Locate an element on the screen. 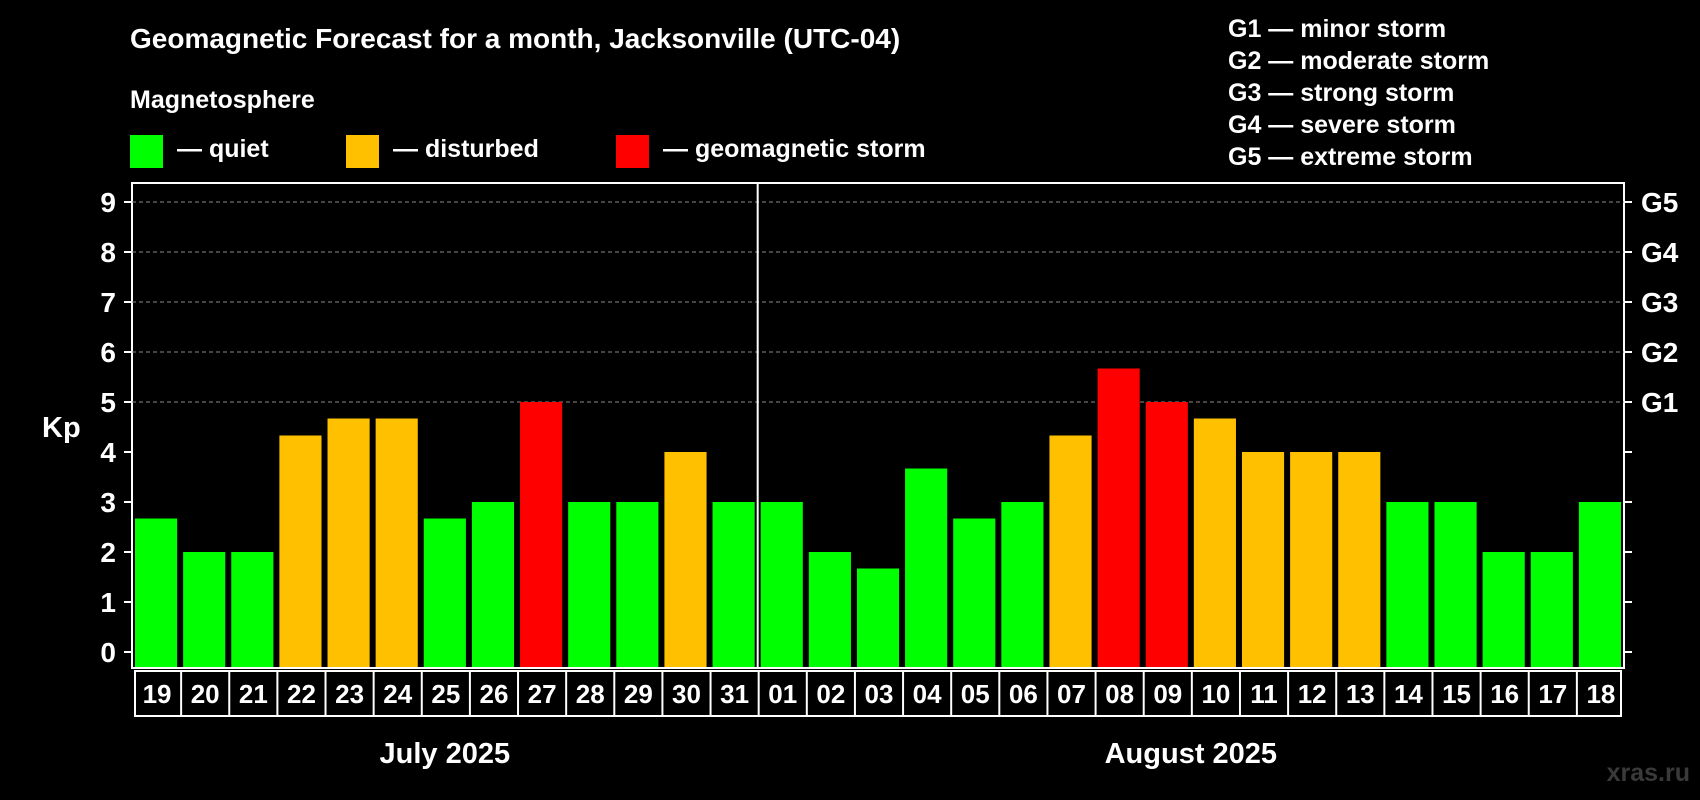 The image size is (1700, 800). y-tick-label-2: 2 is located at coordinates (108, 552).